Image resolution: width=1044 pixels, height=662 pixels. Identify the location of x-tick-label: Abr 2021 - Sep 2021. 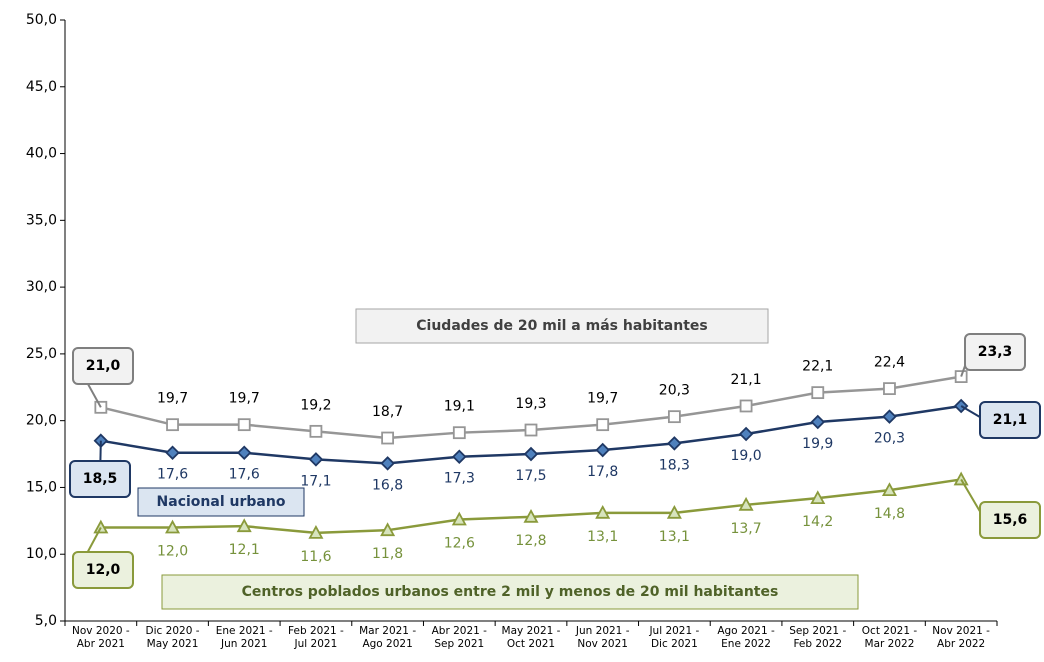
(459, 637).